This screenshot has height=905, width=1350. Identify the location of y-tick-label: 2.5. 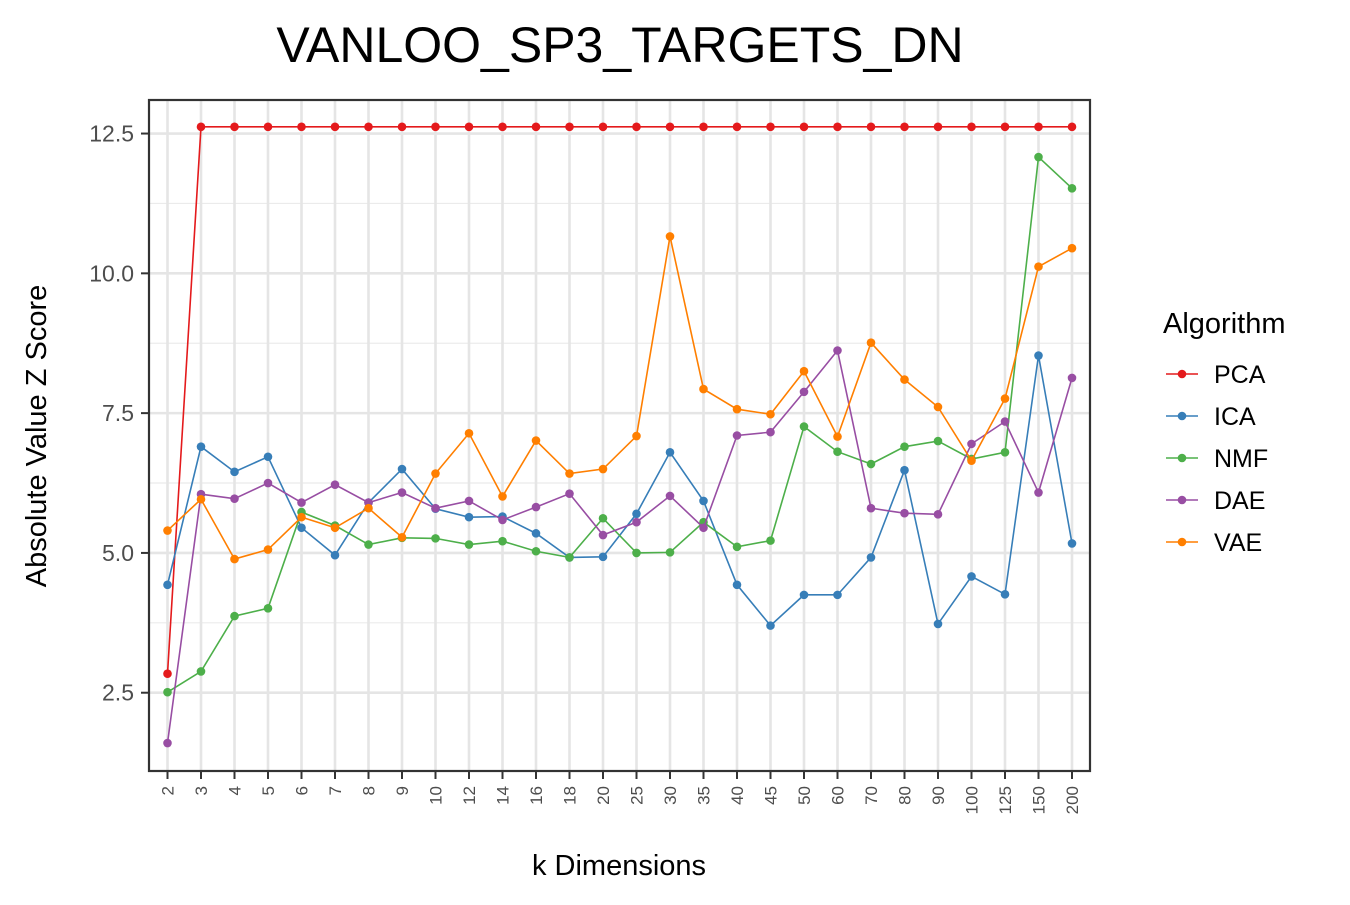
(118, 693).